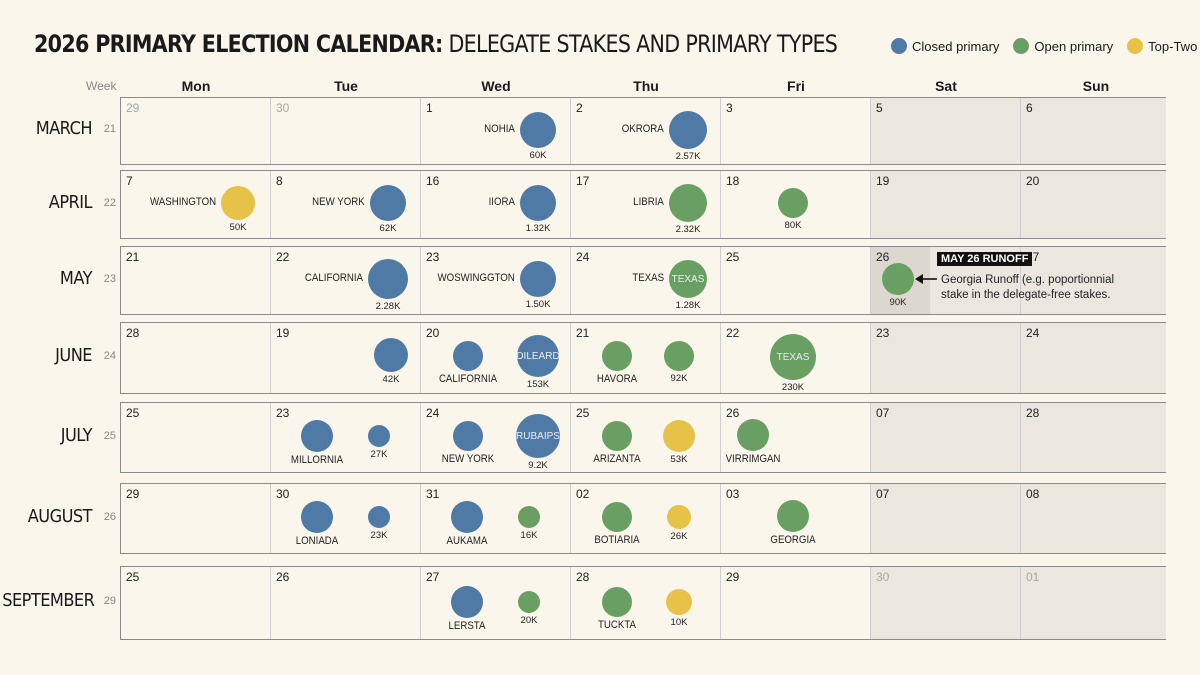  I want to click on day-header-tue: Tue, so click(346, 86).